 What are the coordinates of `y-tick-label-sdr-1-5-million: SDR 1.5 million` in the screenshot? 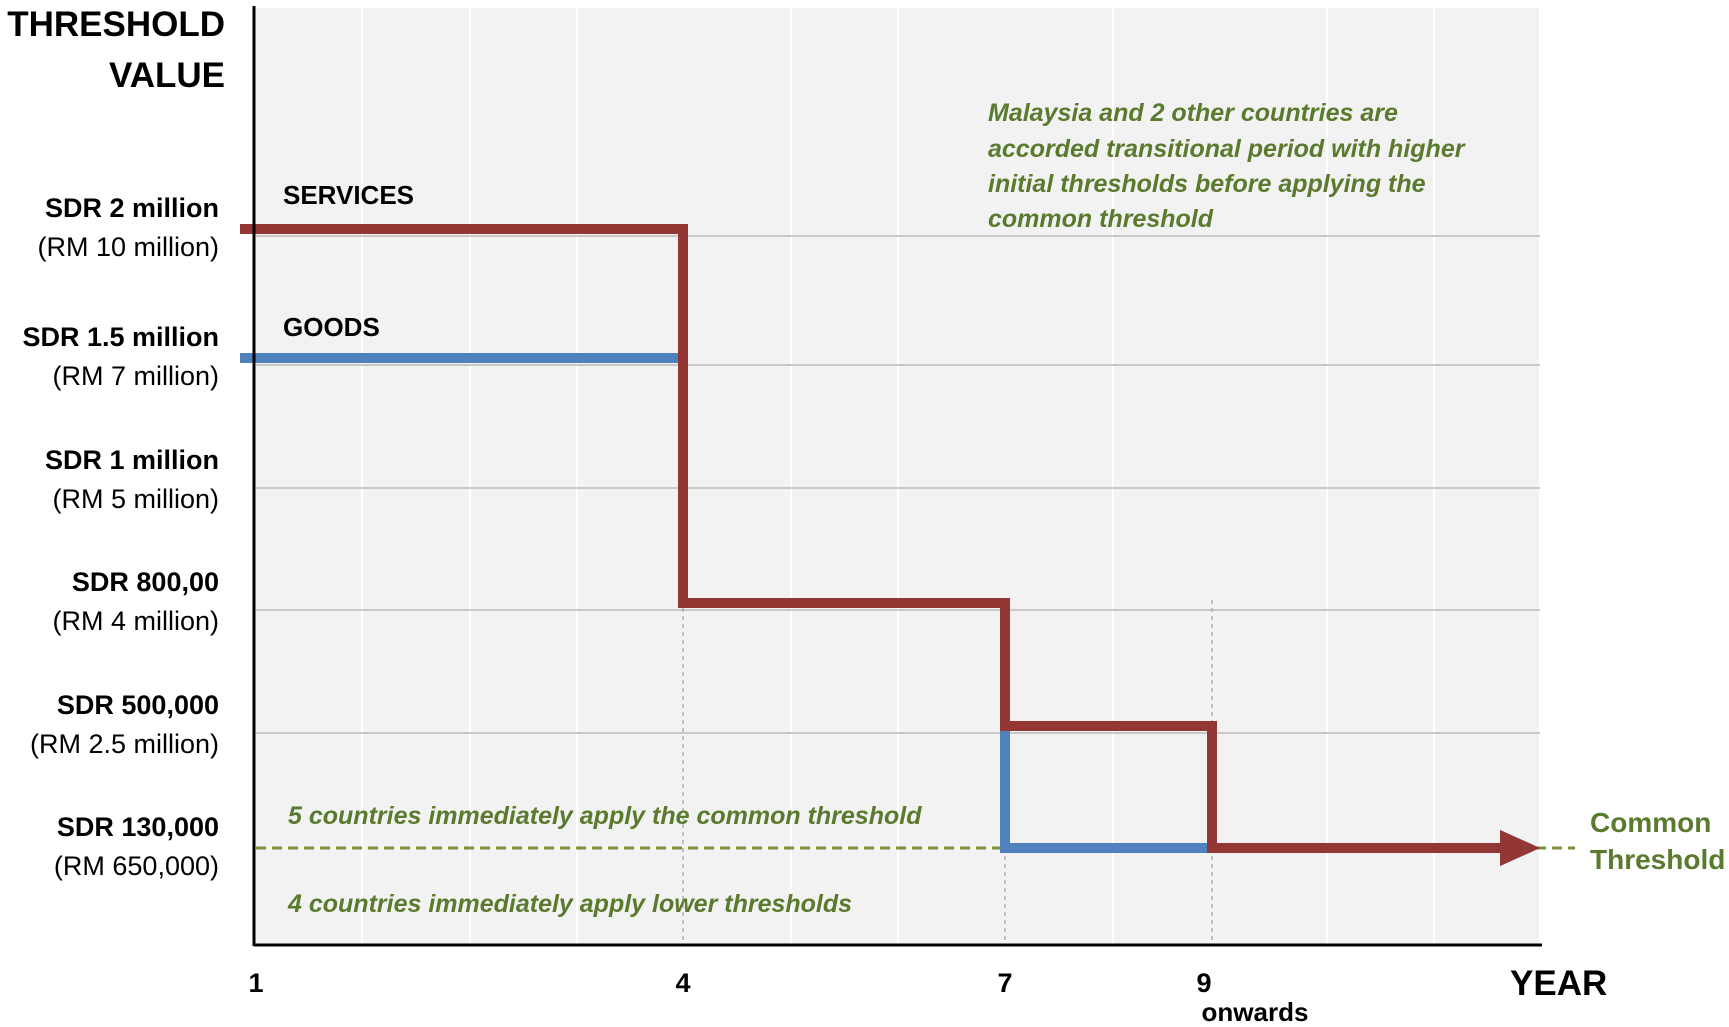 It's located at (120, 337).